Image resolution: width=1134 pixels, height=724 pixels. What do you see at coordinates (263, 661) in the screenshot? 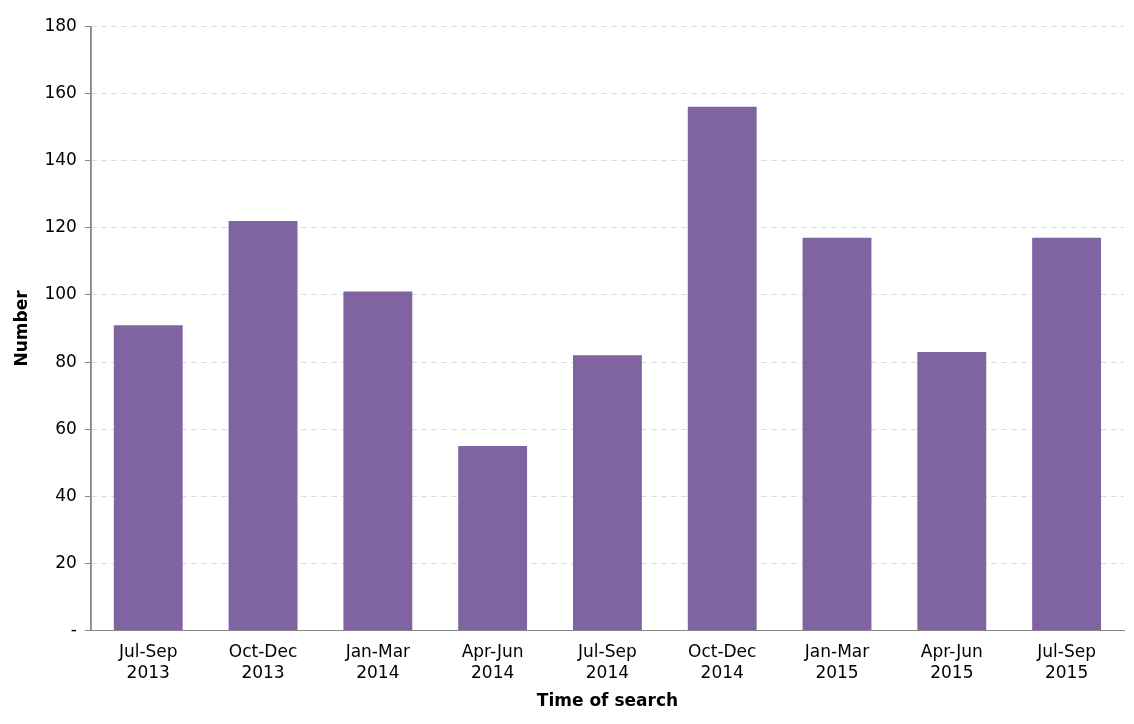
I see `x-tick-label: Oct-Dec 2013` at bounding box center [263, 661].